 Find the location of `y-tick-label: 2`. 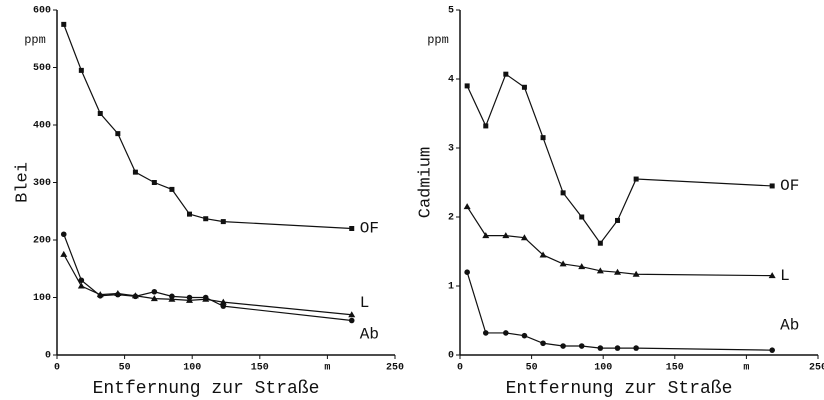

y-tick-label: 2 is located at coordinates (451, 218).